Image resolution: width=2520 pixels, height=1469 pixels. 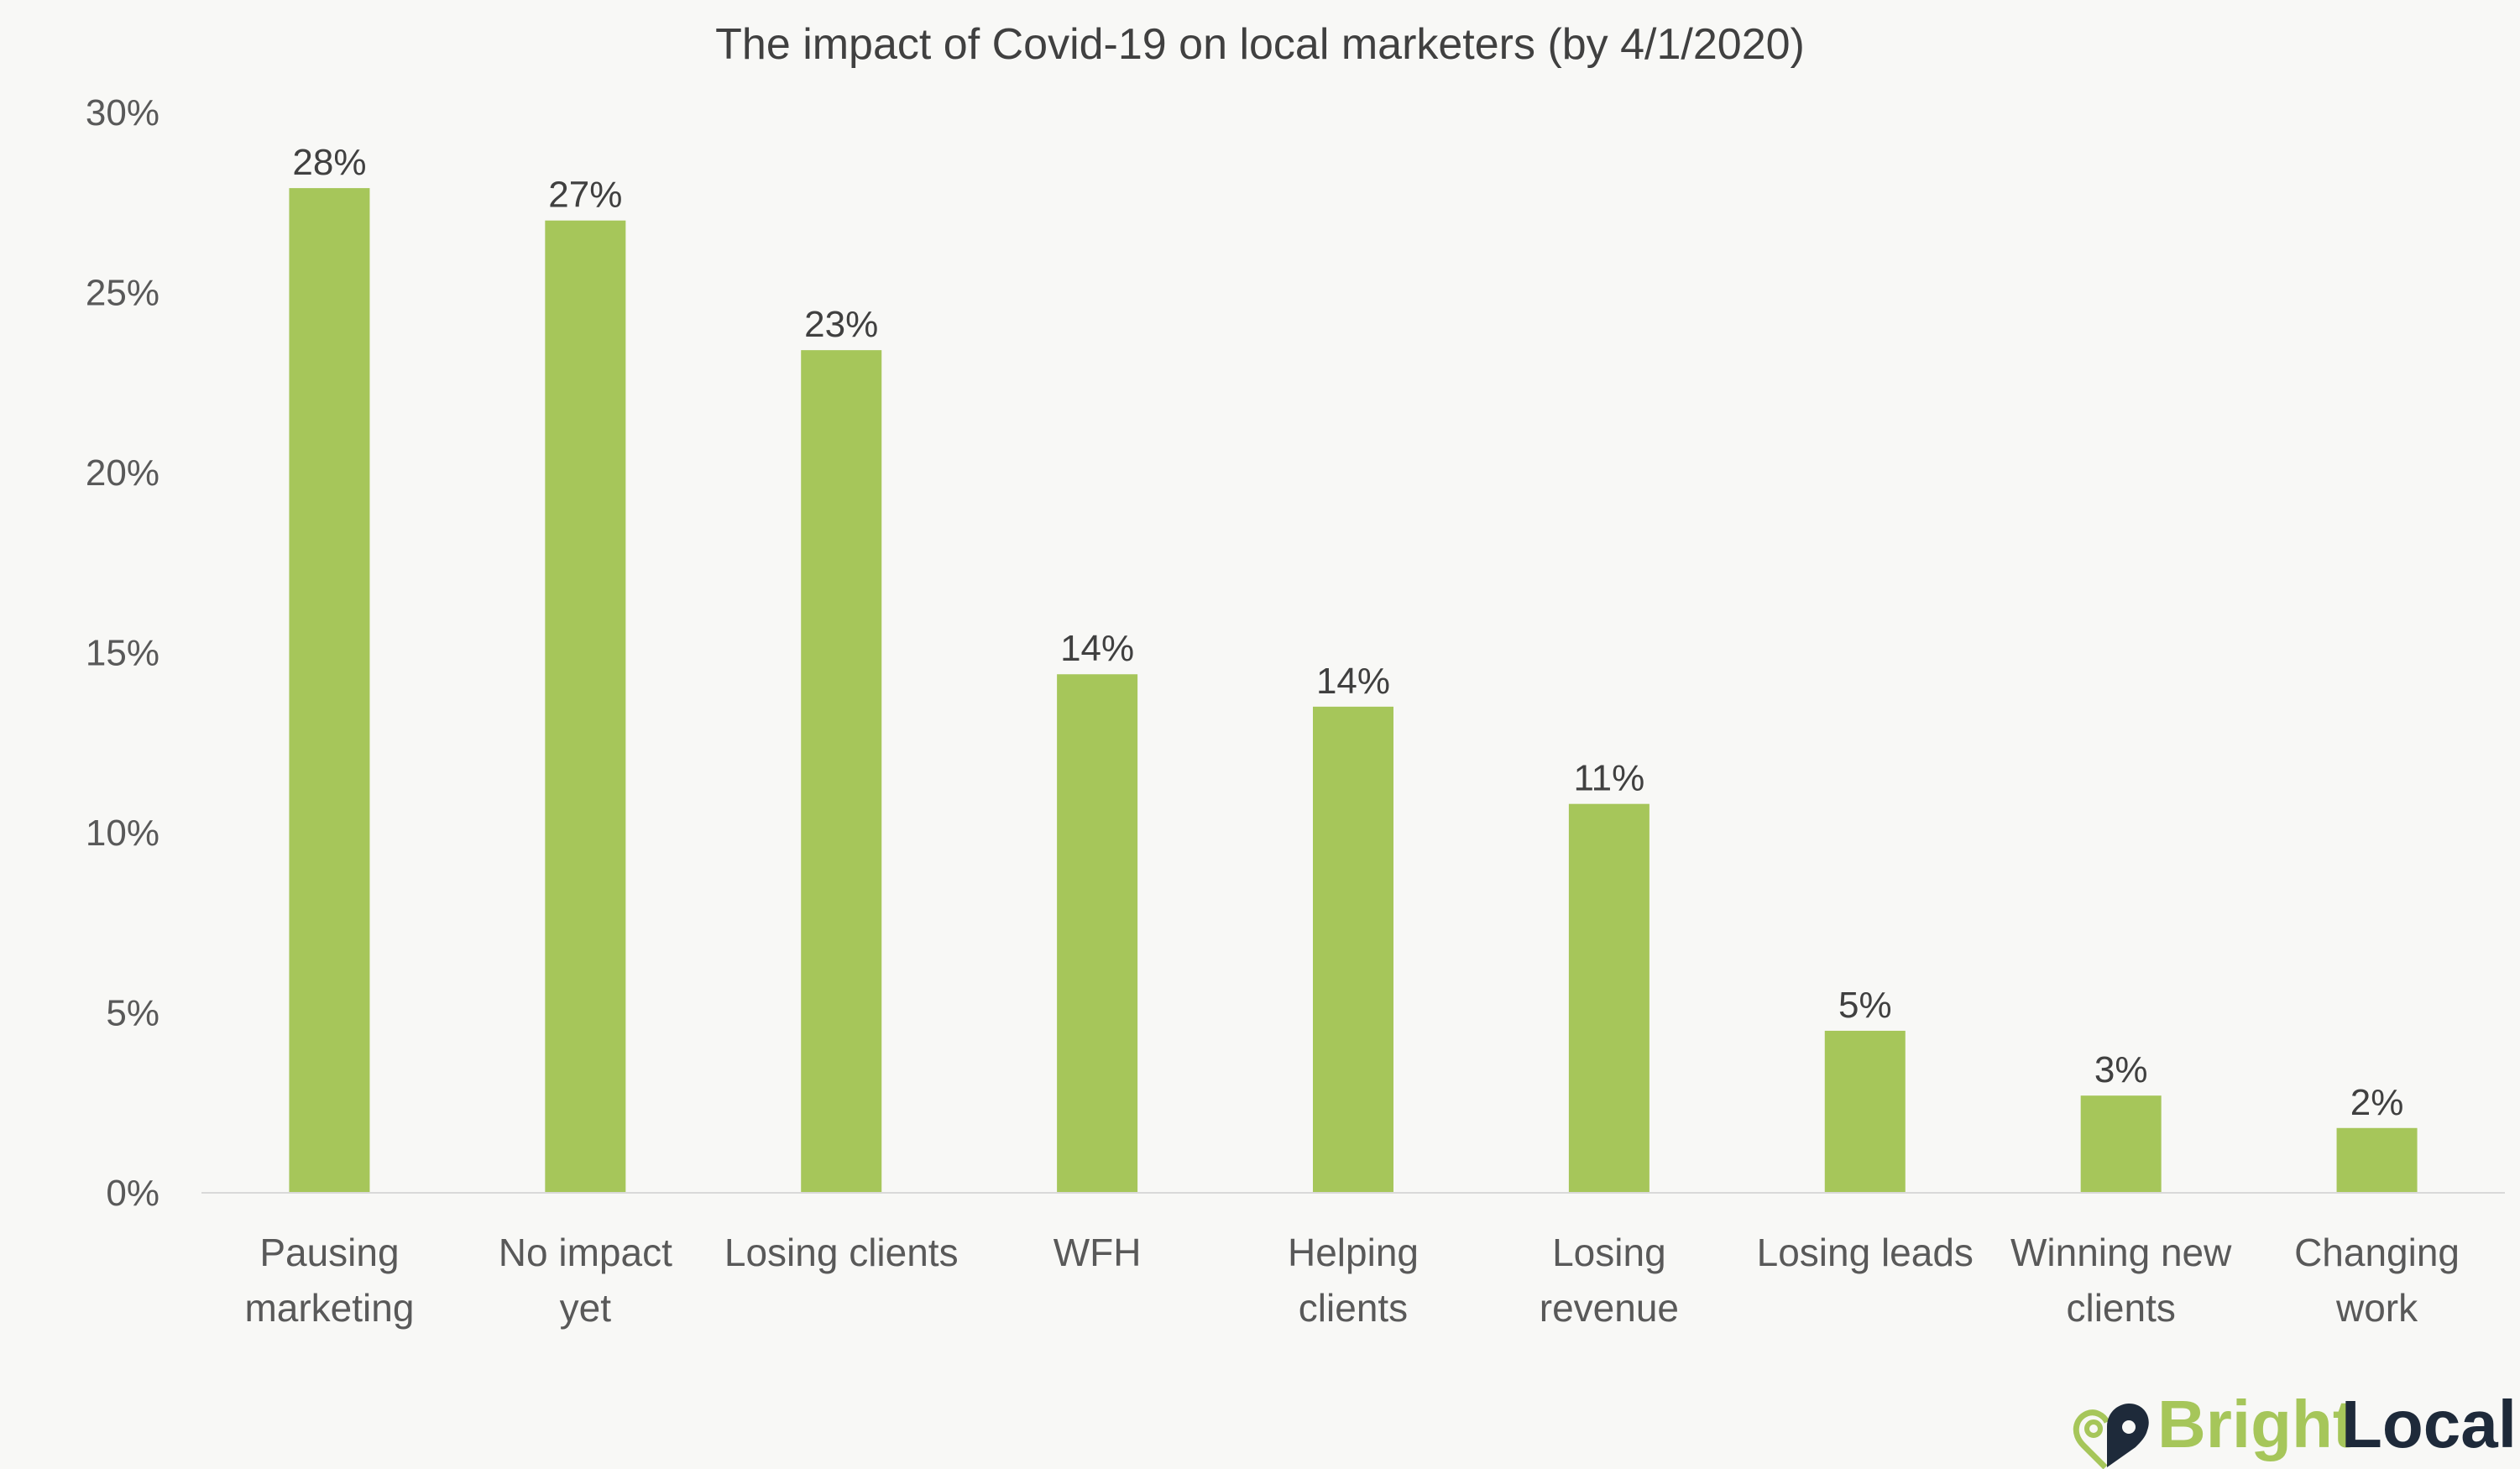 What do you see at coordinates (586, 1308) in the screenshot?
I see `x-tick-label: yet` at bounding box center [586, 1308].